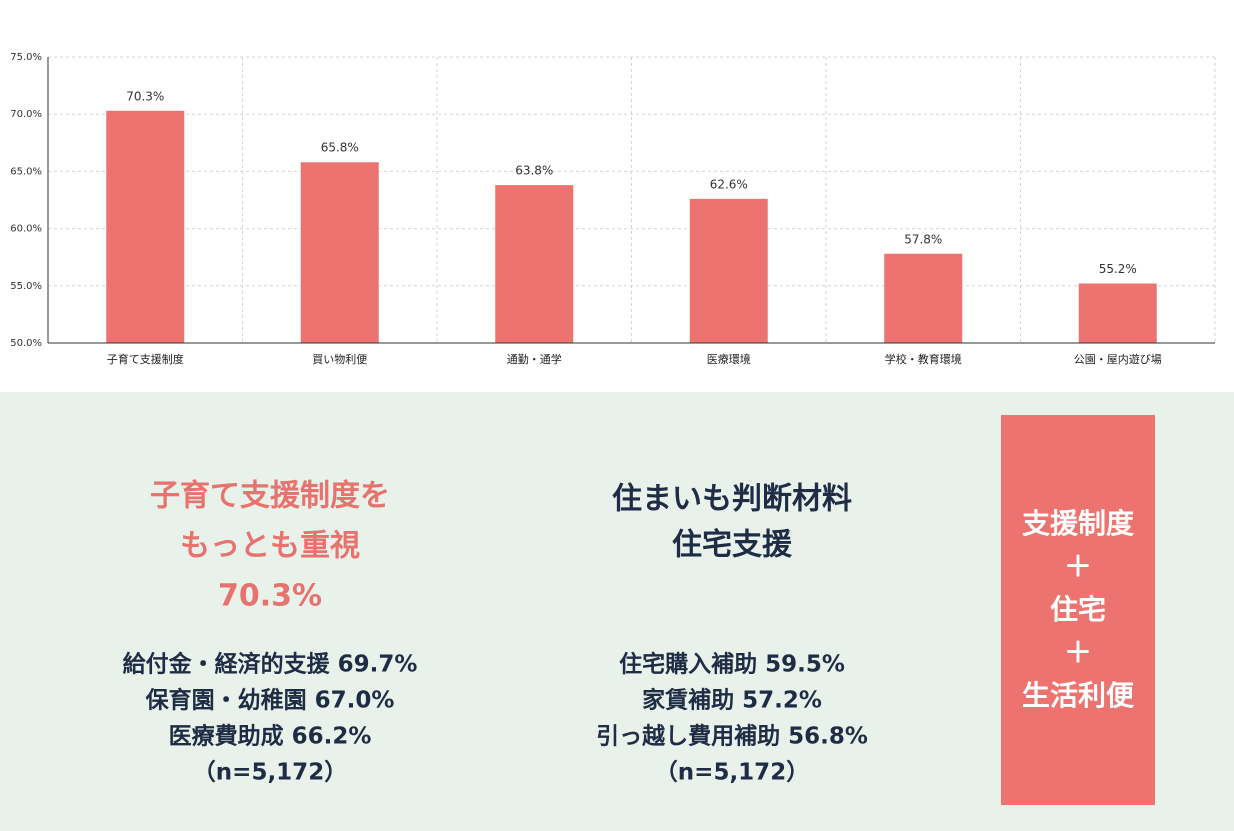  Describe the element at coordinates (26, 57) in the screenshot. I see `y-tick-label: 75.0%` at that location.